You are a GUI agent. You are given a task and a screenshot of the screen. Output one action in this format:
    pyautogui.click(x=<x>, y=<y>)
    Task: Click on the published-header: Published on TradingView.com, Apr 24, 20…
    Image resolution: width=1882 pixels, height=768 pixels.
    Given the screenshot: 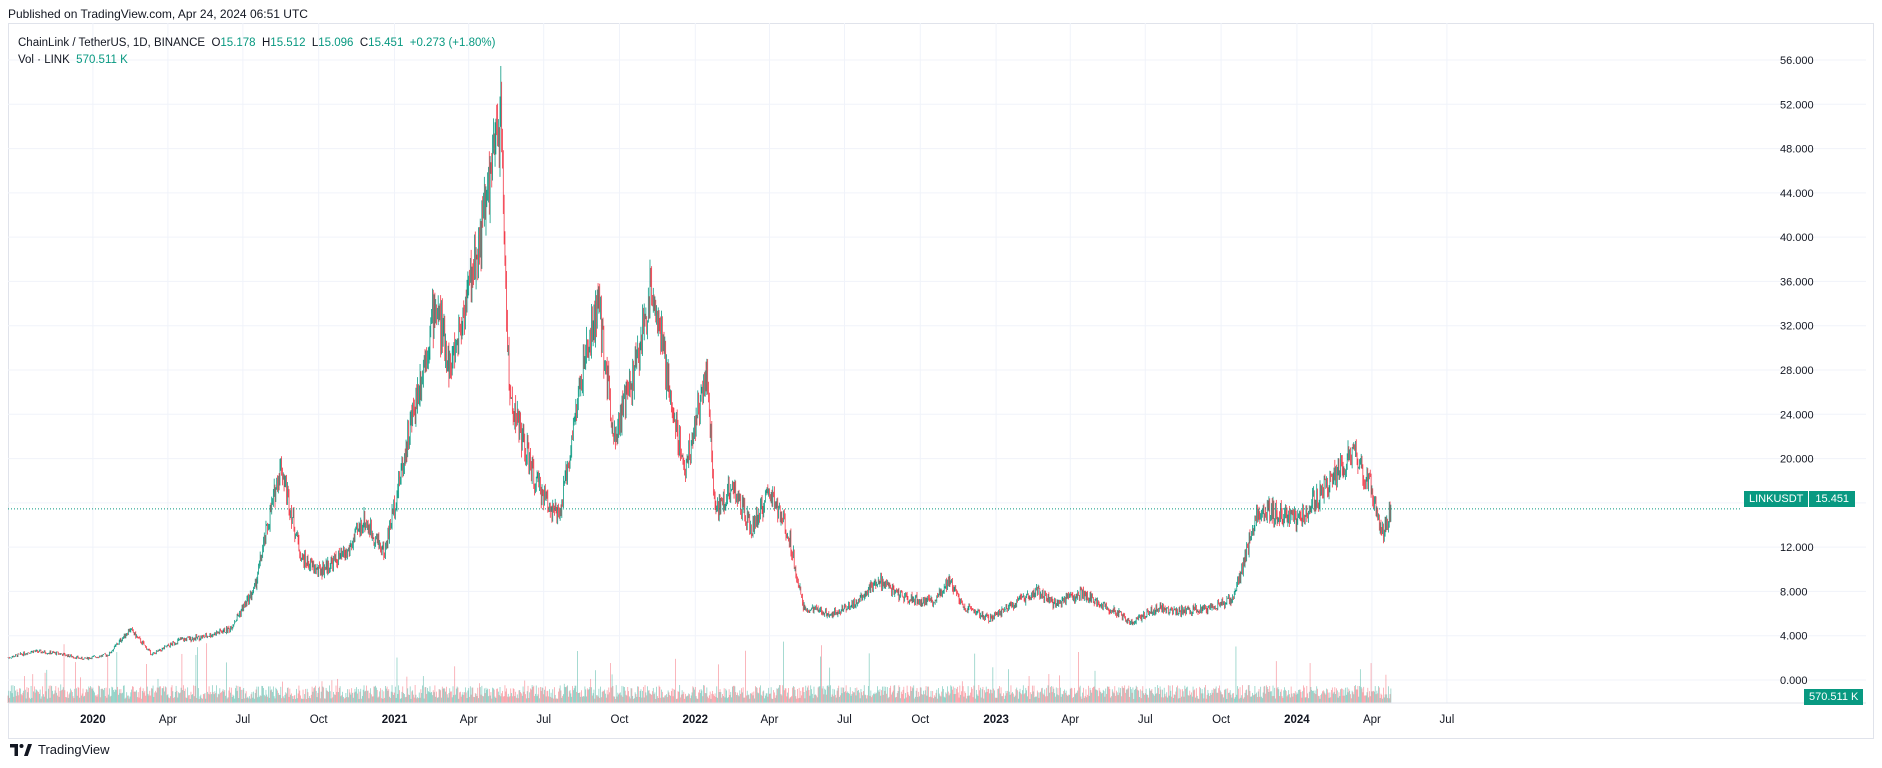 What is the action you would take?
    pyautogui.click(x=158, y=14)
    